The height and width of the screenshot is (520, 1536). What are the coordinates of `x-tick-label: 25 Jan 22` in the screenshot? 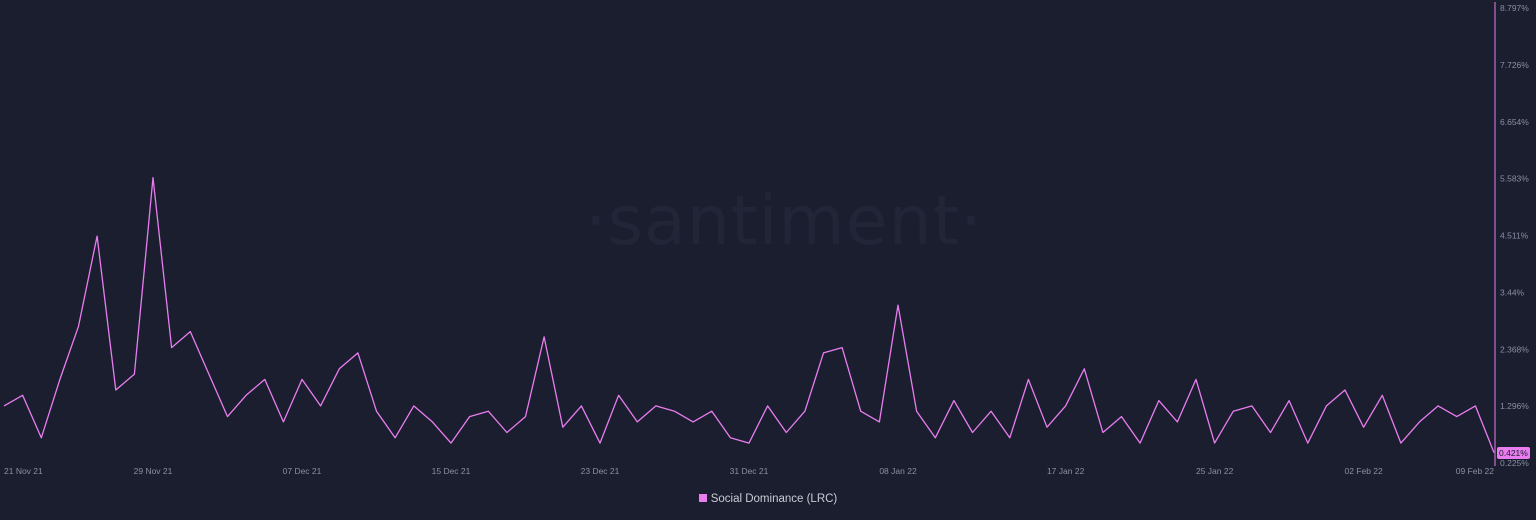 It's located at (1215, 471).